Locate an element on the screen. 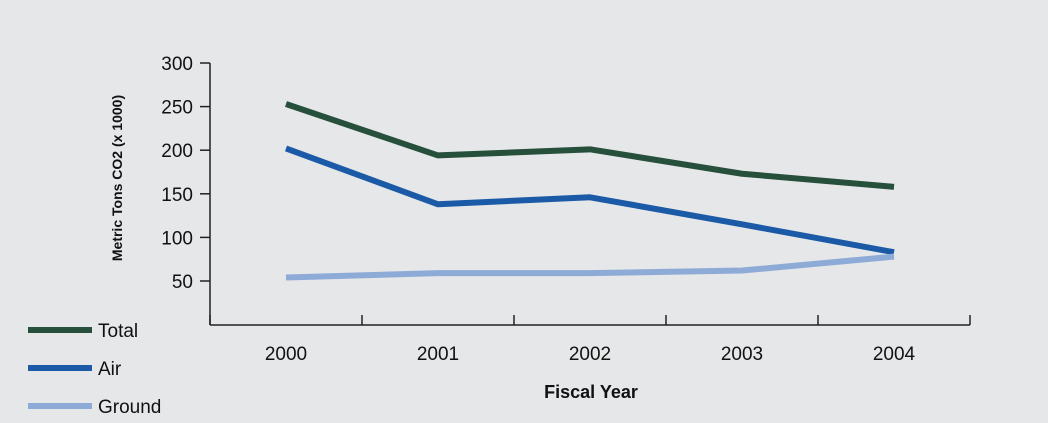 The image size is (1048, 423). x-tick-label: 2004 is located at coordinates (894, 354).